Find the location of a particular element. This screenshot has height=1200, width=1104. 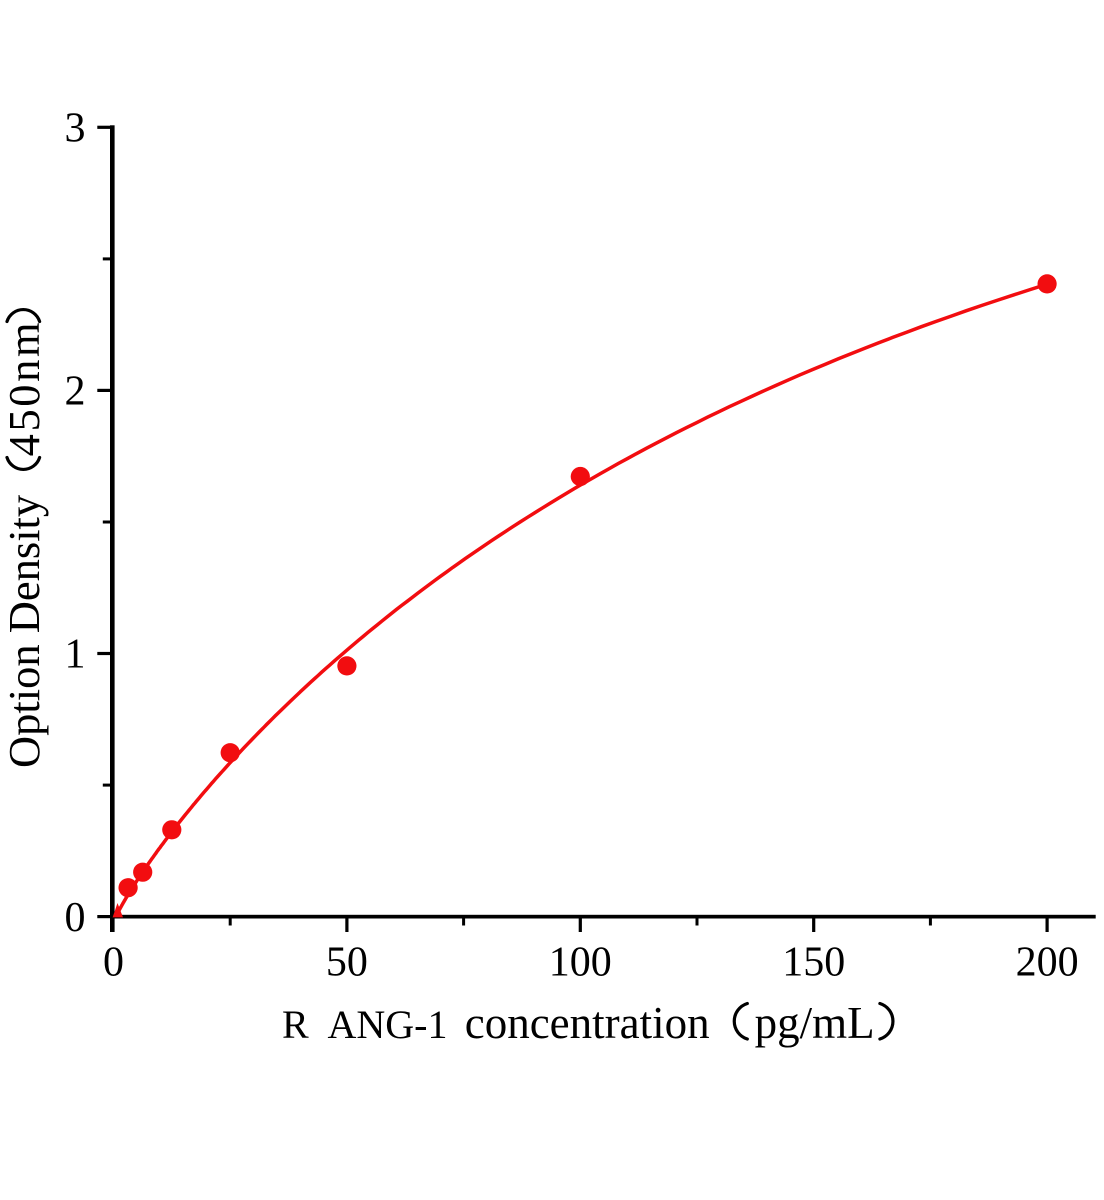

svg-text: 200 is located at coordinates (1047, 963).